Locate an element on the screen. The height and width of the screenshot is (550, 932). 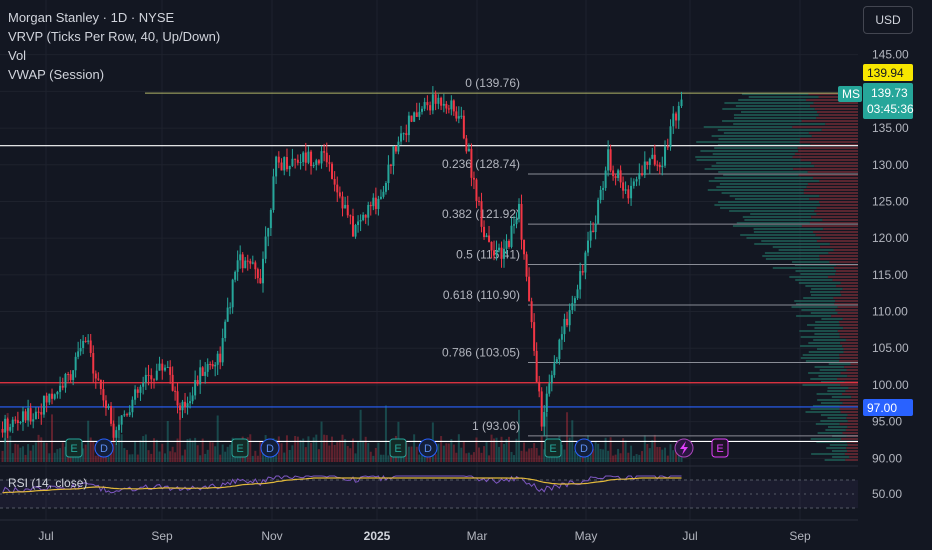
price-tick: 135.00 is located at coordinates (890, 128).